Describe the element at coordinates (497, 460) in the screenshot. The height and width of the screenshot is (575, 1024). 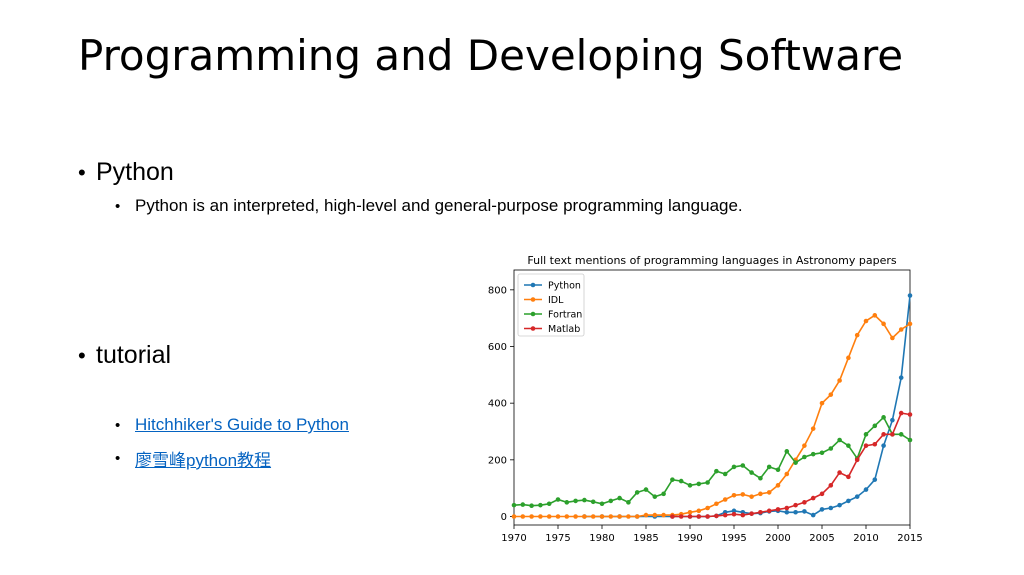
I see `y-tick-label: 200` at that location.